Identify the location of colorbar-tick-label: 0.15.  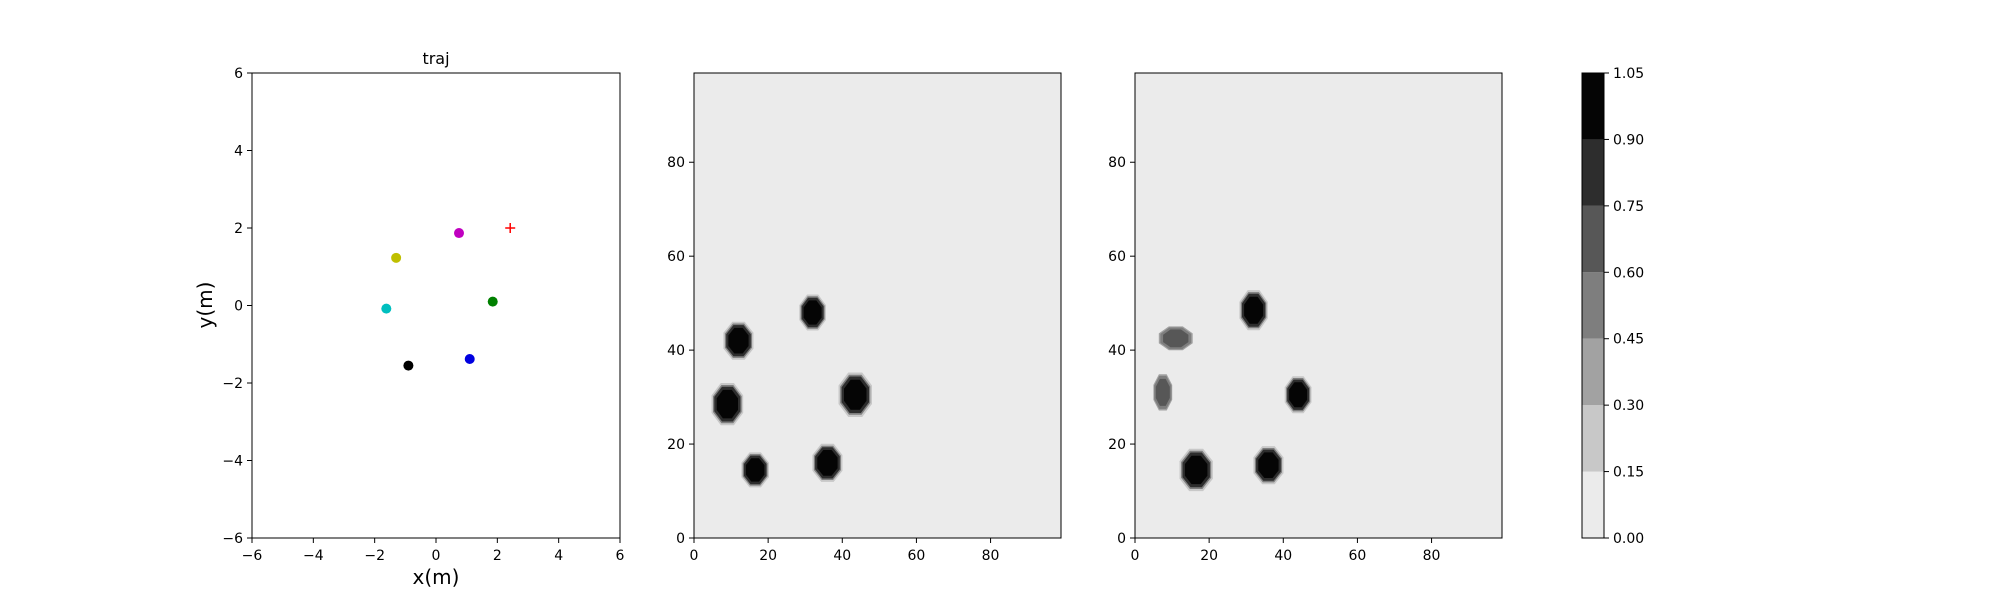
(1628, 473).